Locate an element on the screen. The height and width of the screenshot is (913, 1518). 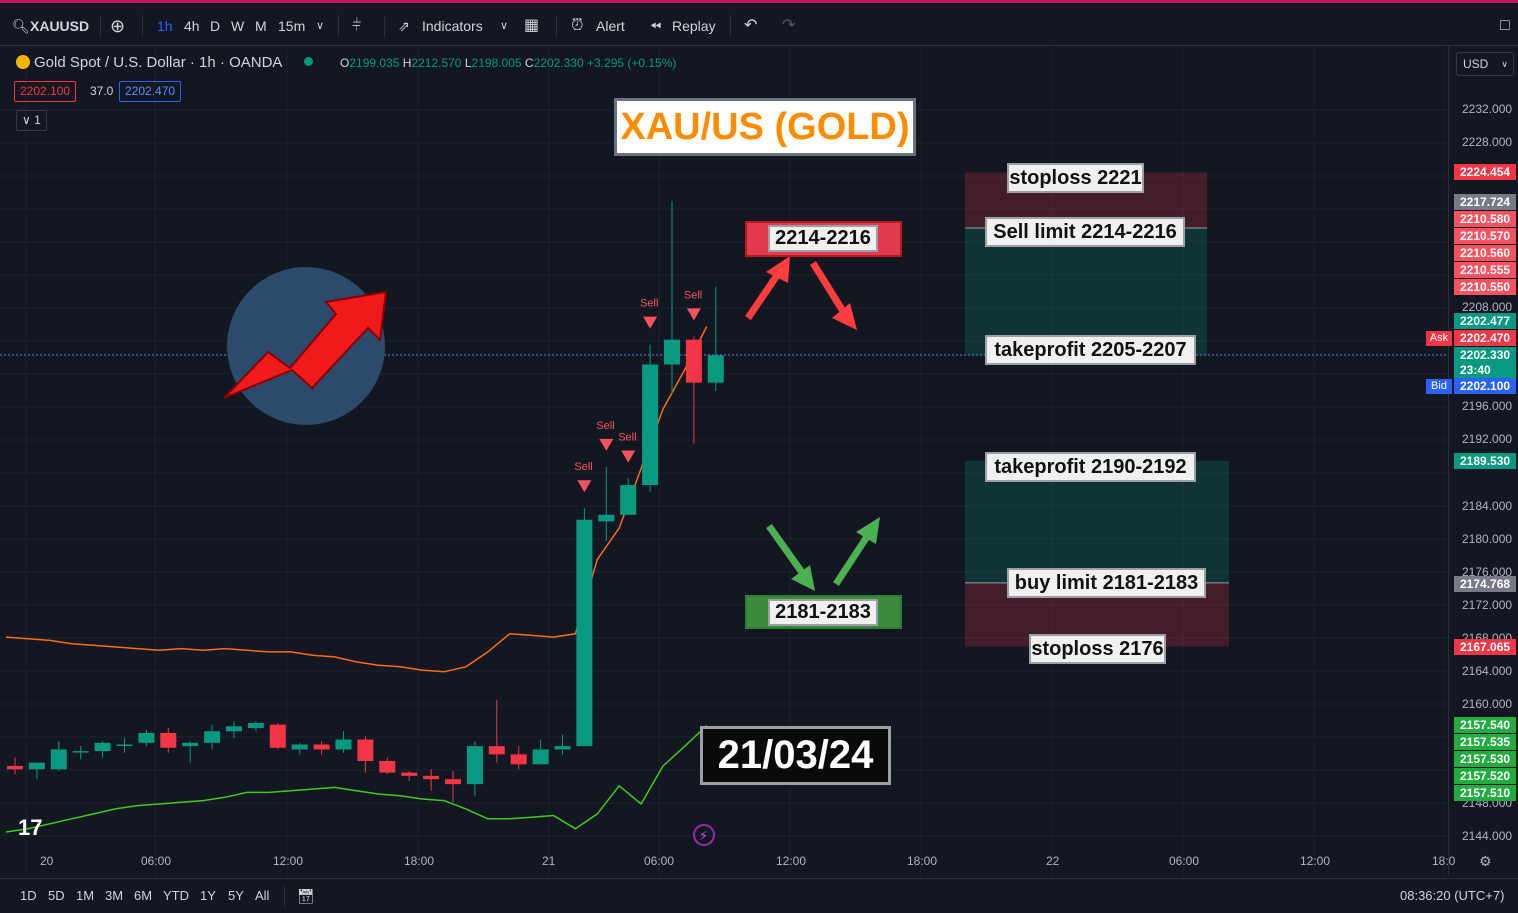
alarm-clock-icon: ⏰︎ is located at coordinates (577, 25).